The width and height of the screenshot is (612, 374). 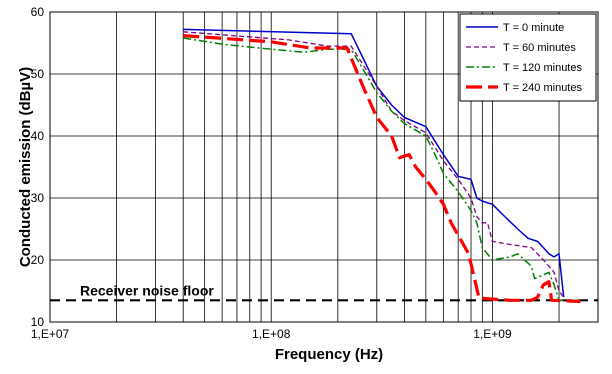 What do you see at coordinates (147, 290) in the screenshot?
I see `noise-floor-label: Receiver noise floor` at bounding box center [147, 290].